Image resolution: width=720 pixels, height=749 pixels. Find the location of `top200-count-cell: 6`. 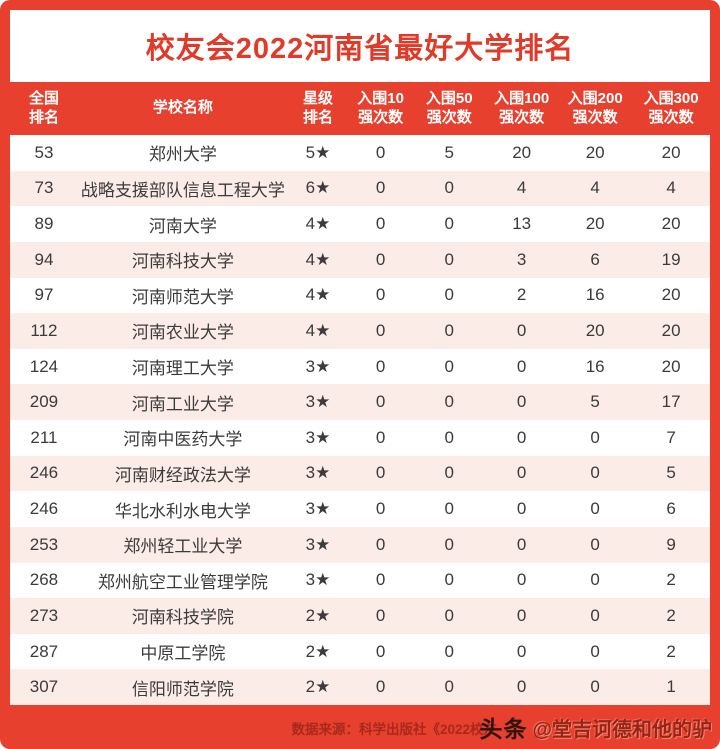

top200-count-cell: 6 is located at coordinates (595, 259).